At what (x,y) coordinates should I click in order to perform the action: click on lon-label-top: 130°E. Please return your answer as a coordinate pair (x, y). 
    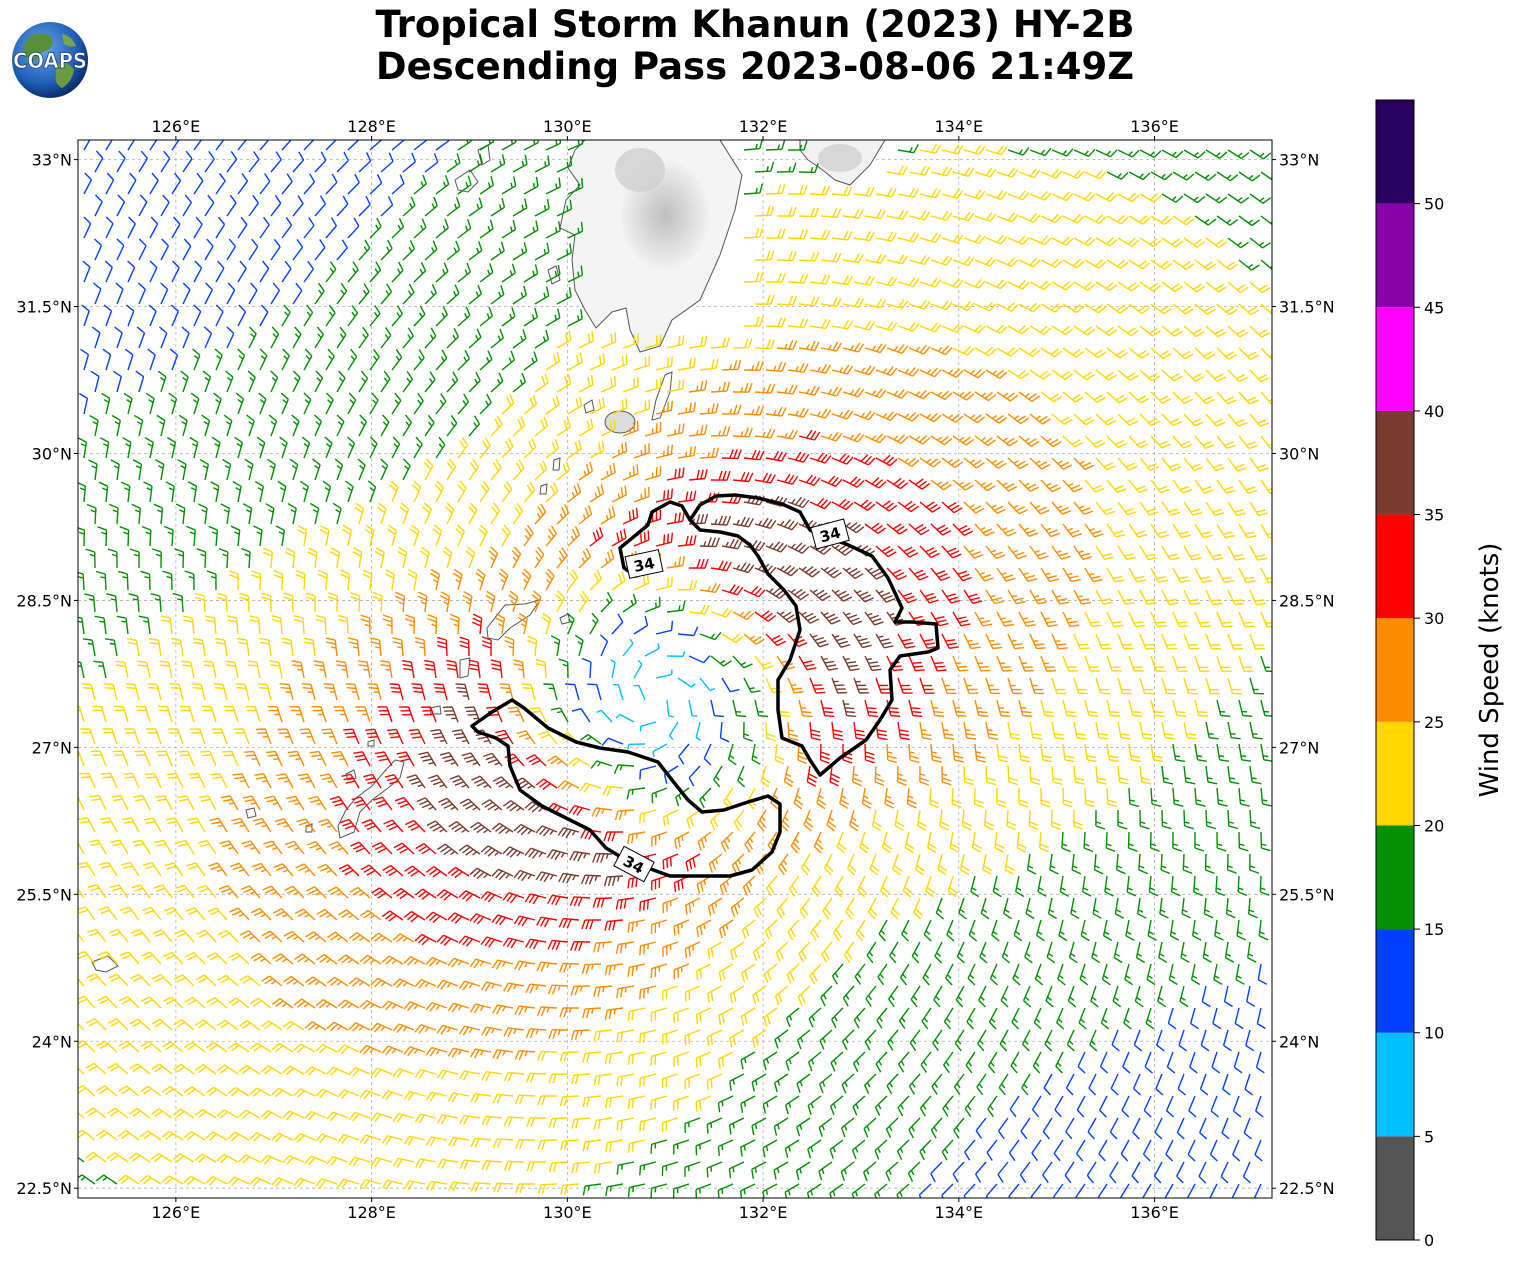
    Looking at the image, I should click on (567, 126).